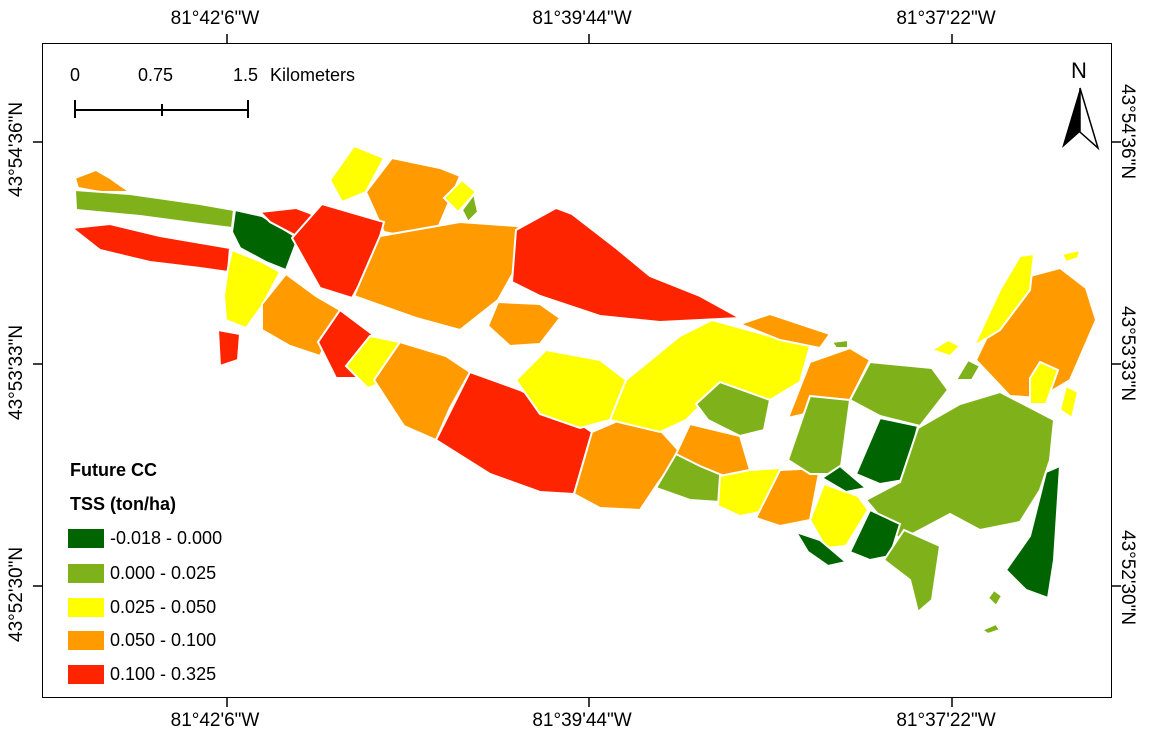 This screenshot has height=744, width=1159. I want to click on field-yellow-n1, so click(357, 174).